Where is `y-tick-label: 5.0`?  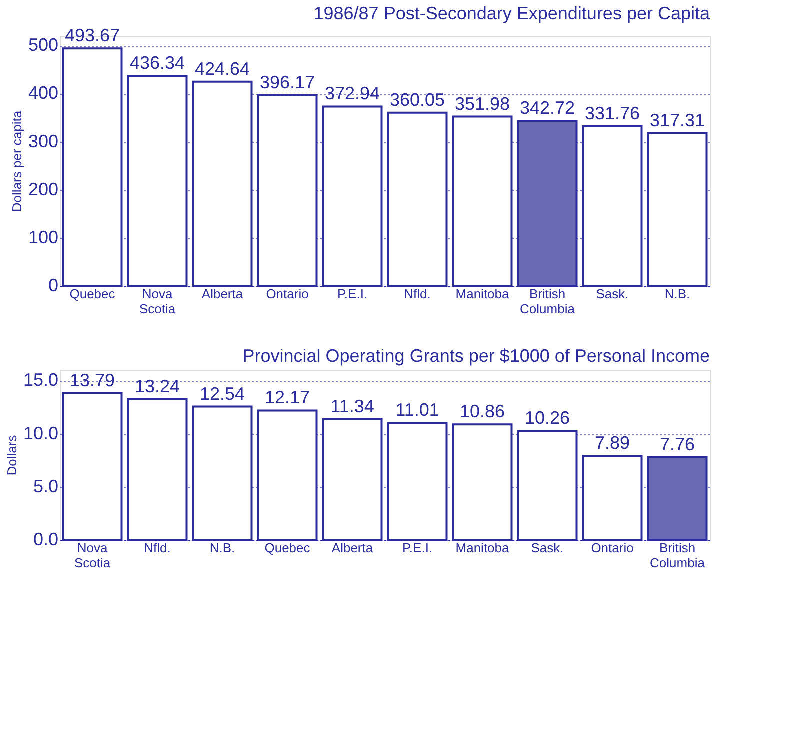
y-tick-label: 5.0 is located at coordinates (45, 486).